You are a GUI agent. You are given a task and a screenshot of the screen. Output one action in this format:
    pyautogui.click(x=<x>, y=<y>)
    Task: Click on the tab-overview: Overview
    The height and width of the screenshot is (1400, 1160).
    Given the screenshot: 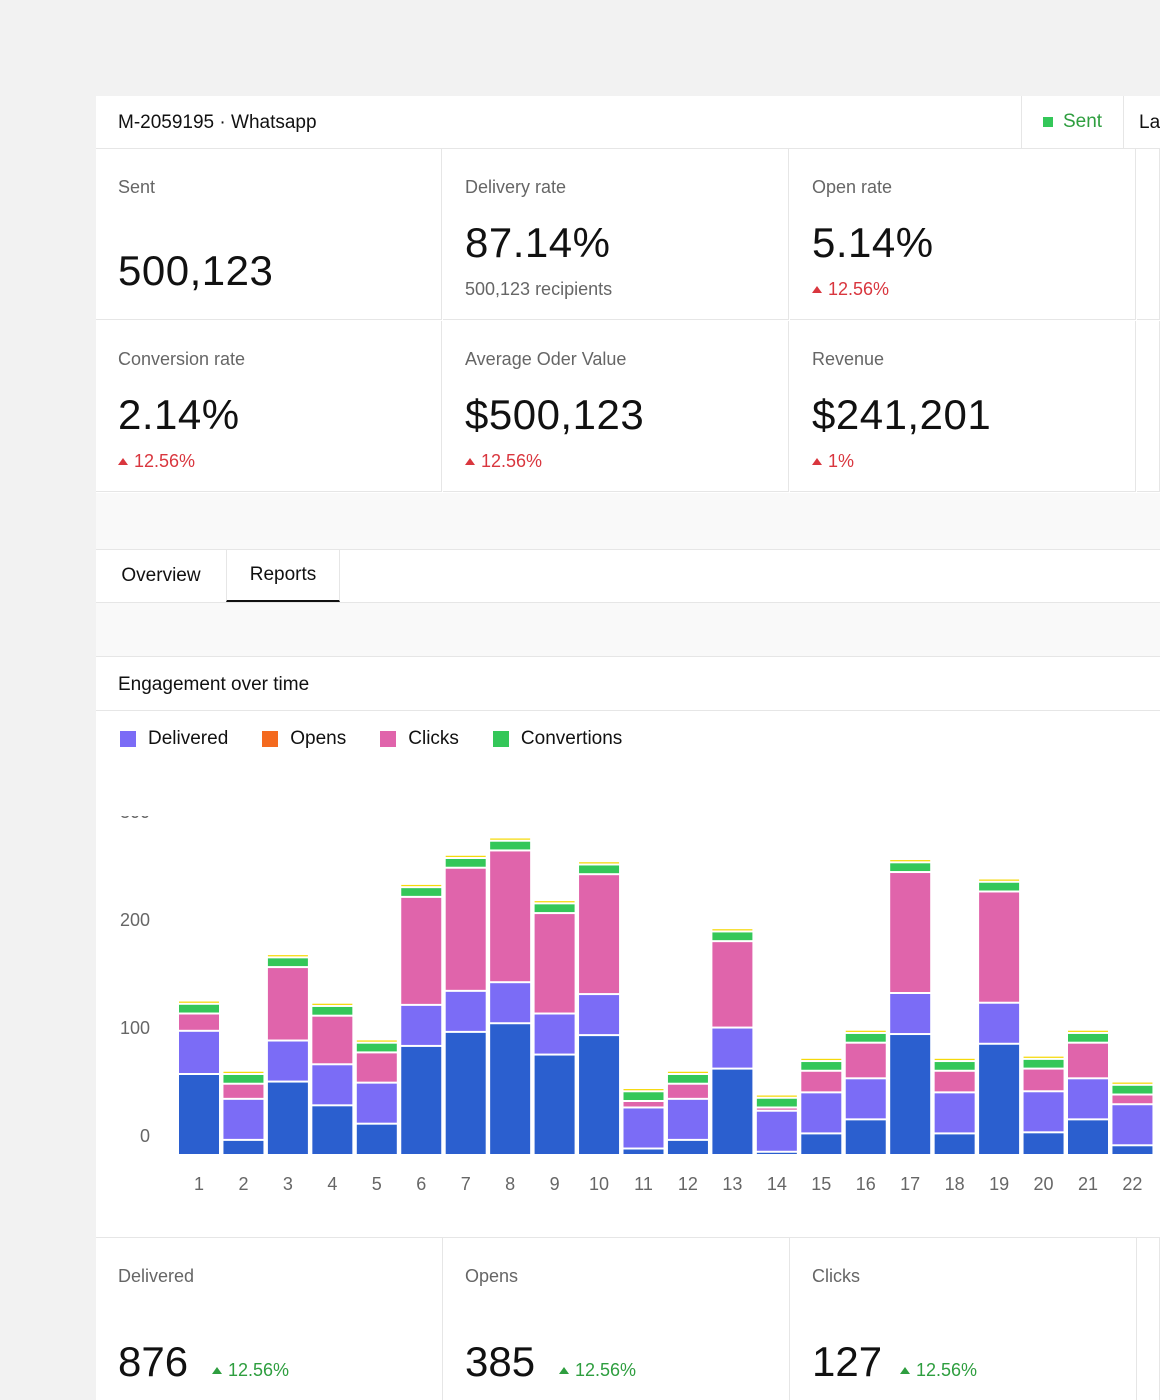 What is the action you would take?
    pyautogui.click(x=161, y=575)
    